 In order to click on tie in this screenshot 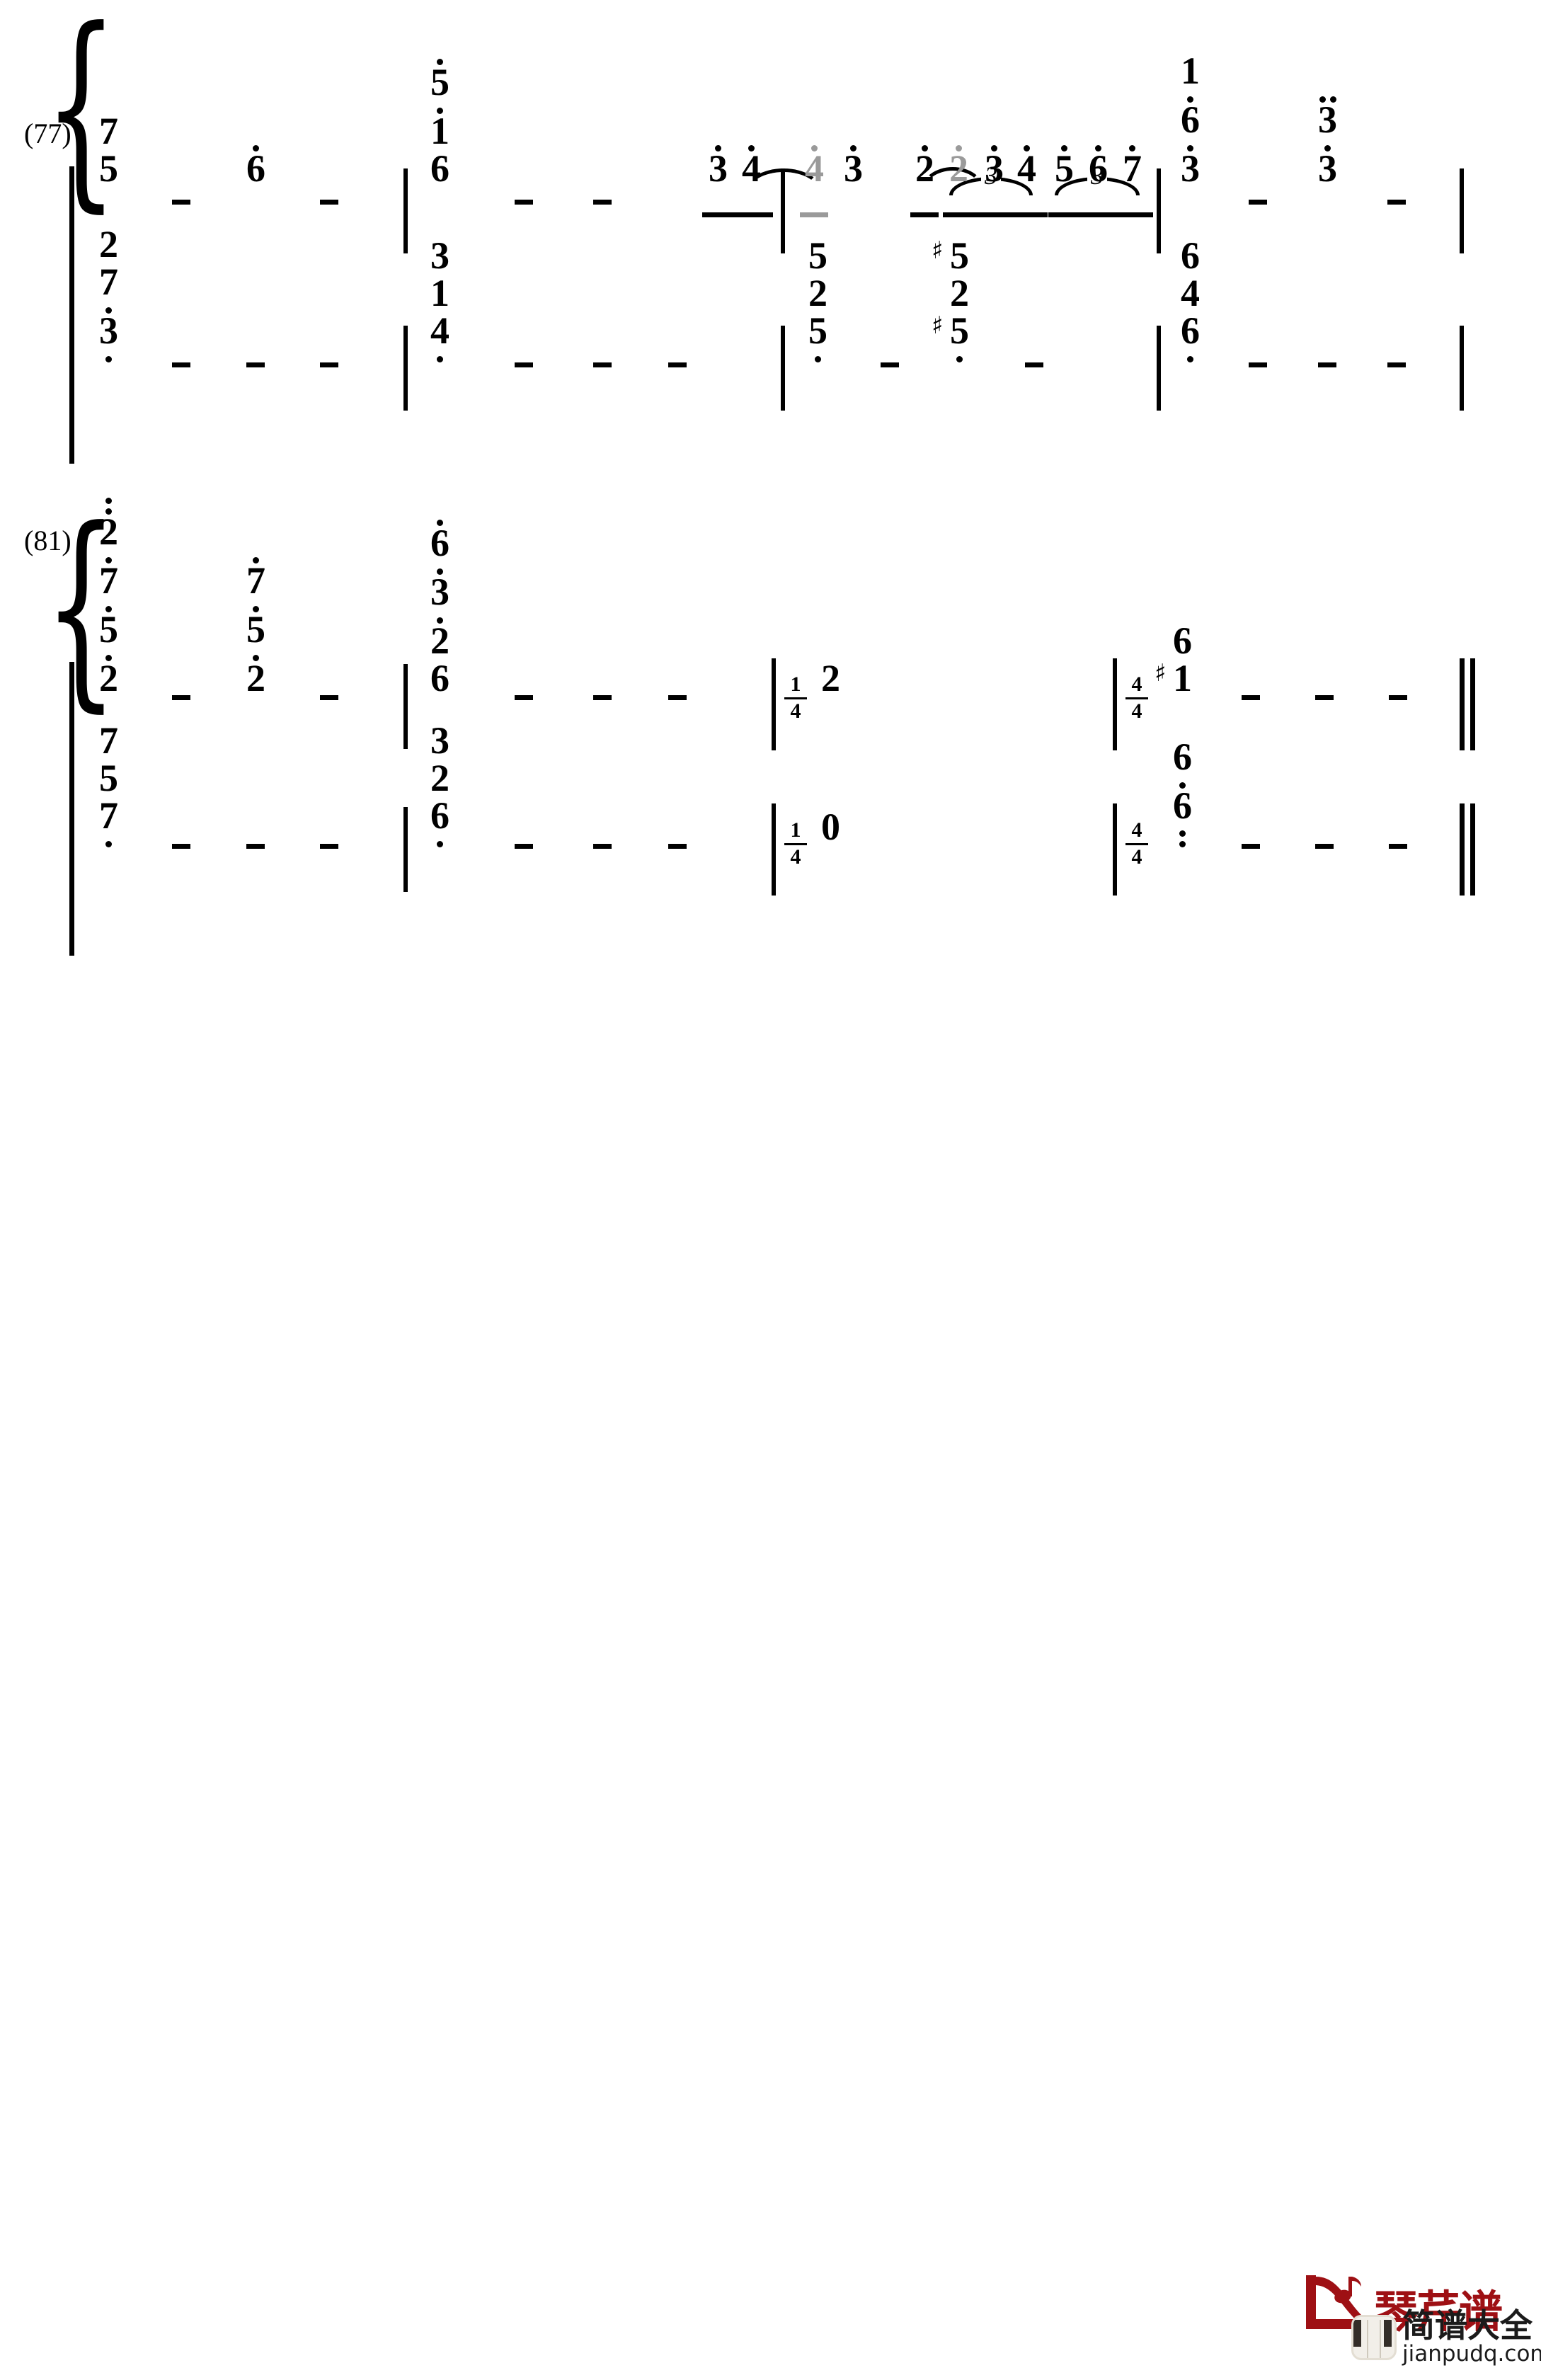, I will do `click(953, 179)`.